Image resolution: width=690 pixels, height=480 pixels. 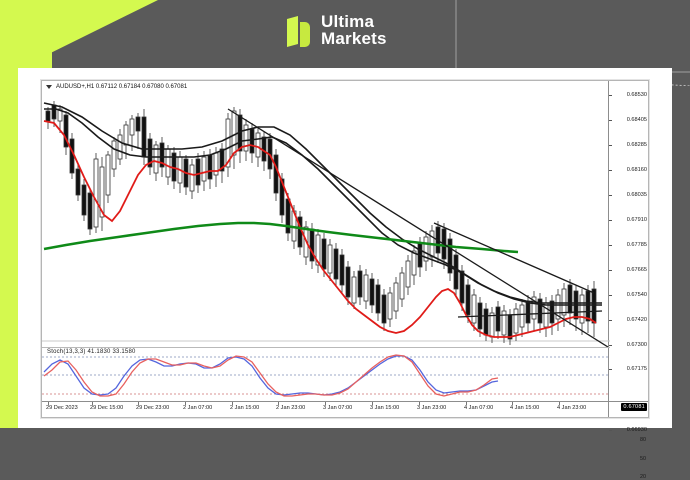 What do you see at coordinates (643, 459) in the screenshot?
I see `stoch-level-50: 50` at bounding box center [643, 459].